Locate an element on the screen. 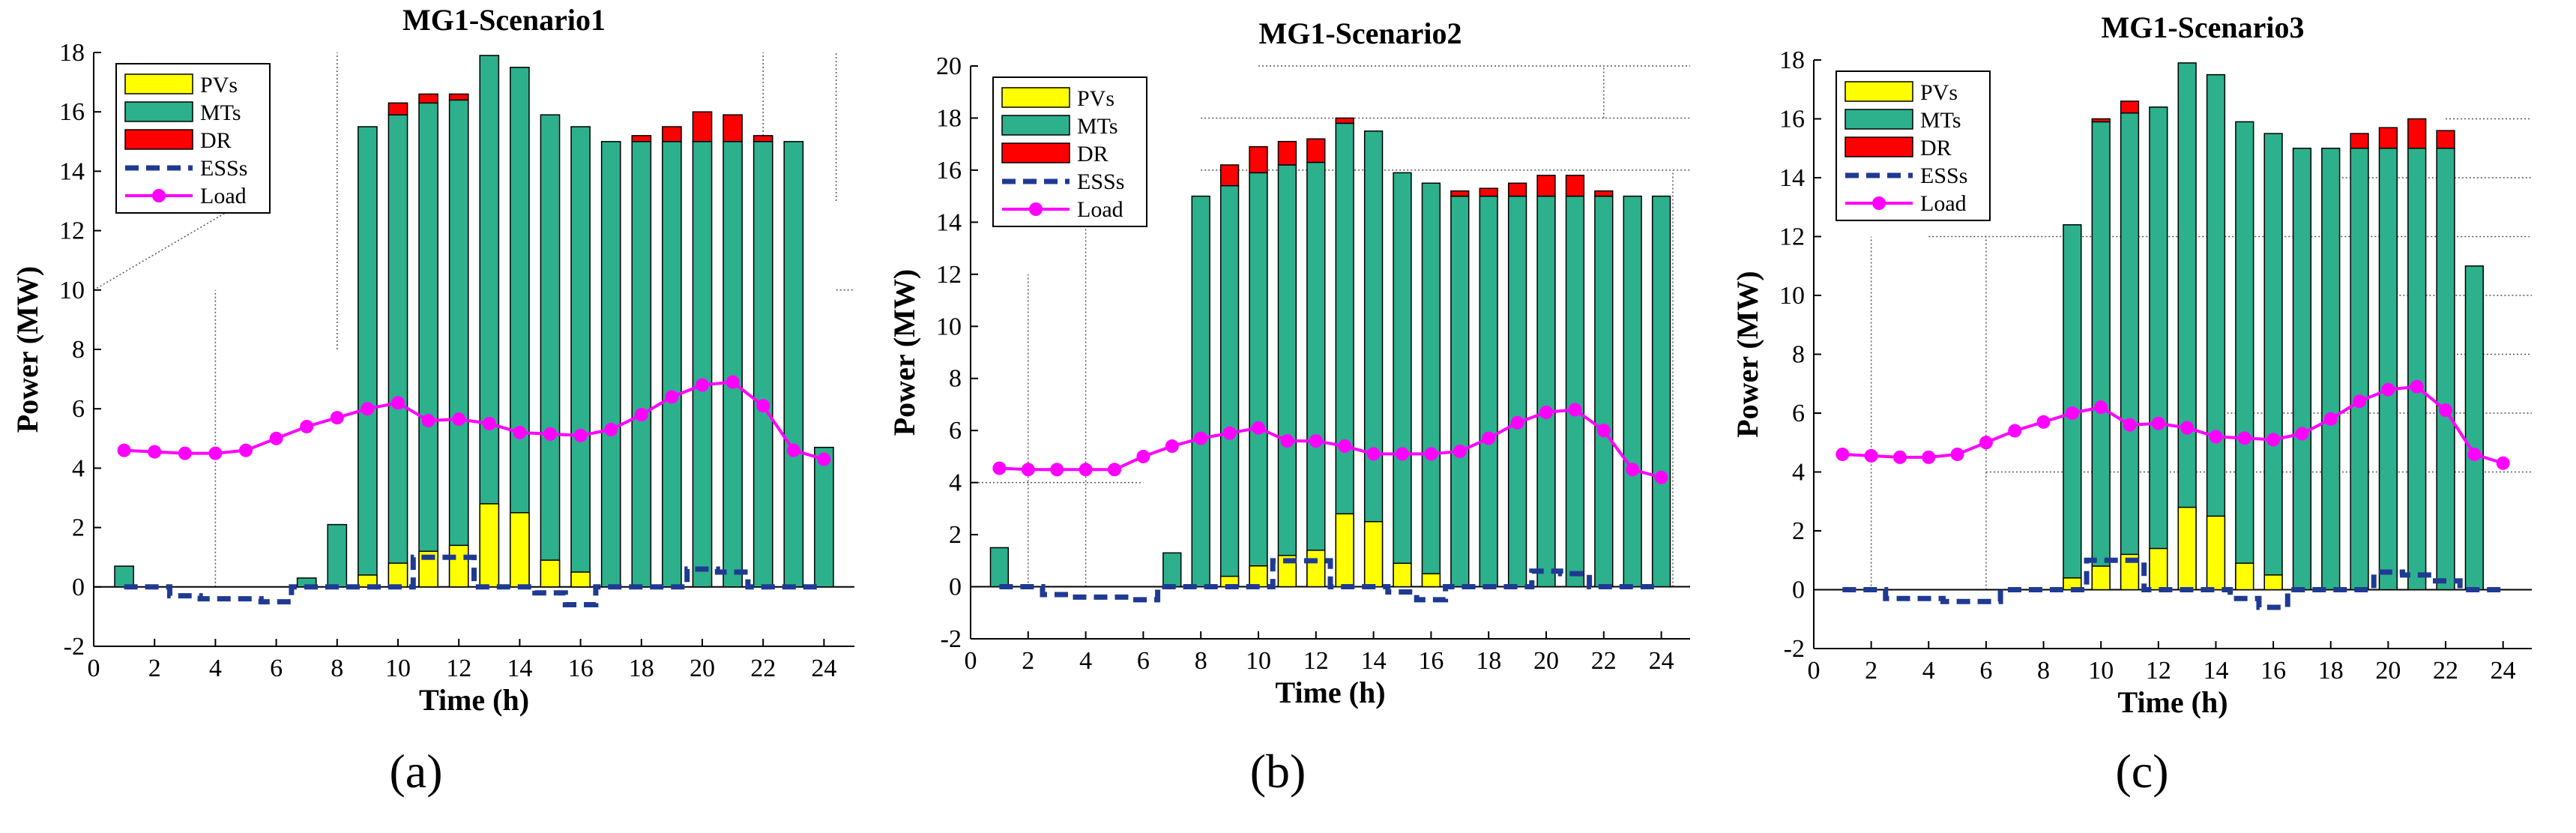 This screenshot has height=833, width=2576. legend-label: PVs is located at coordinates (1096, 98).